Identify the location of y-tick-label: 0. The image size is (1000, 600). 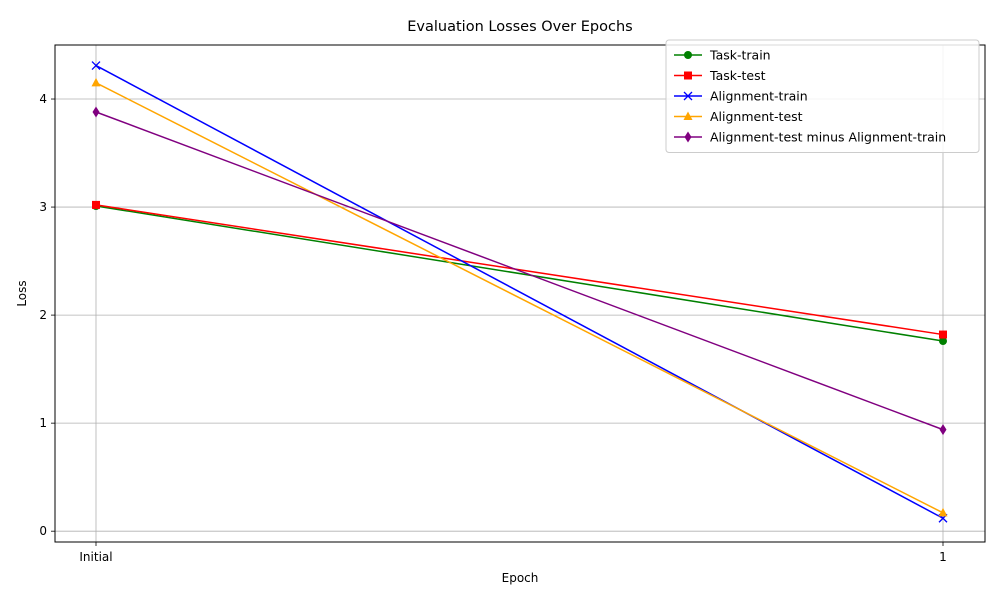
(43, 531).